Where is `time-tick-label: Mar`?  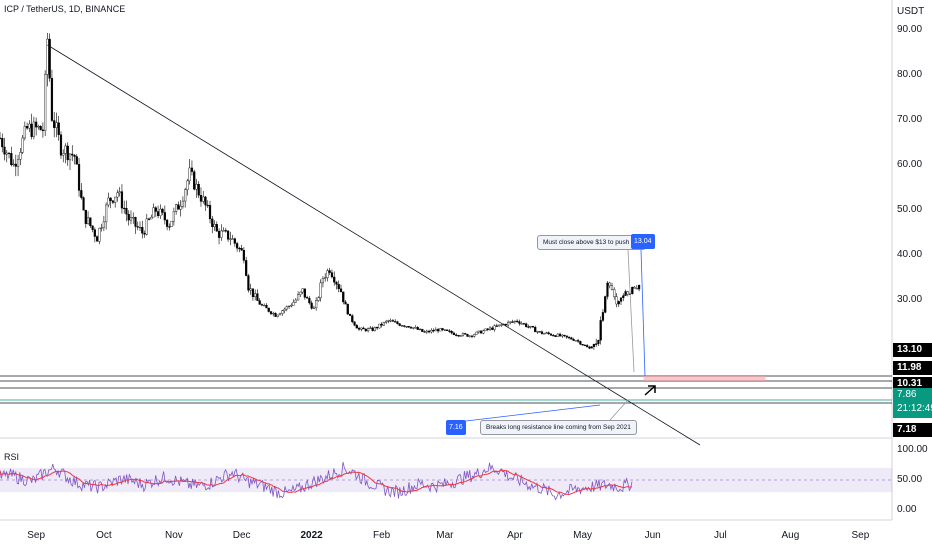
time-tick-label: Mar is located at coordinates (445, 535).